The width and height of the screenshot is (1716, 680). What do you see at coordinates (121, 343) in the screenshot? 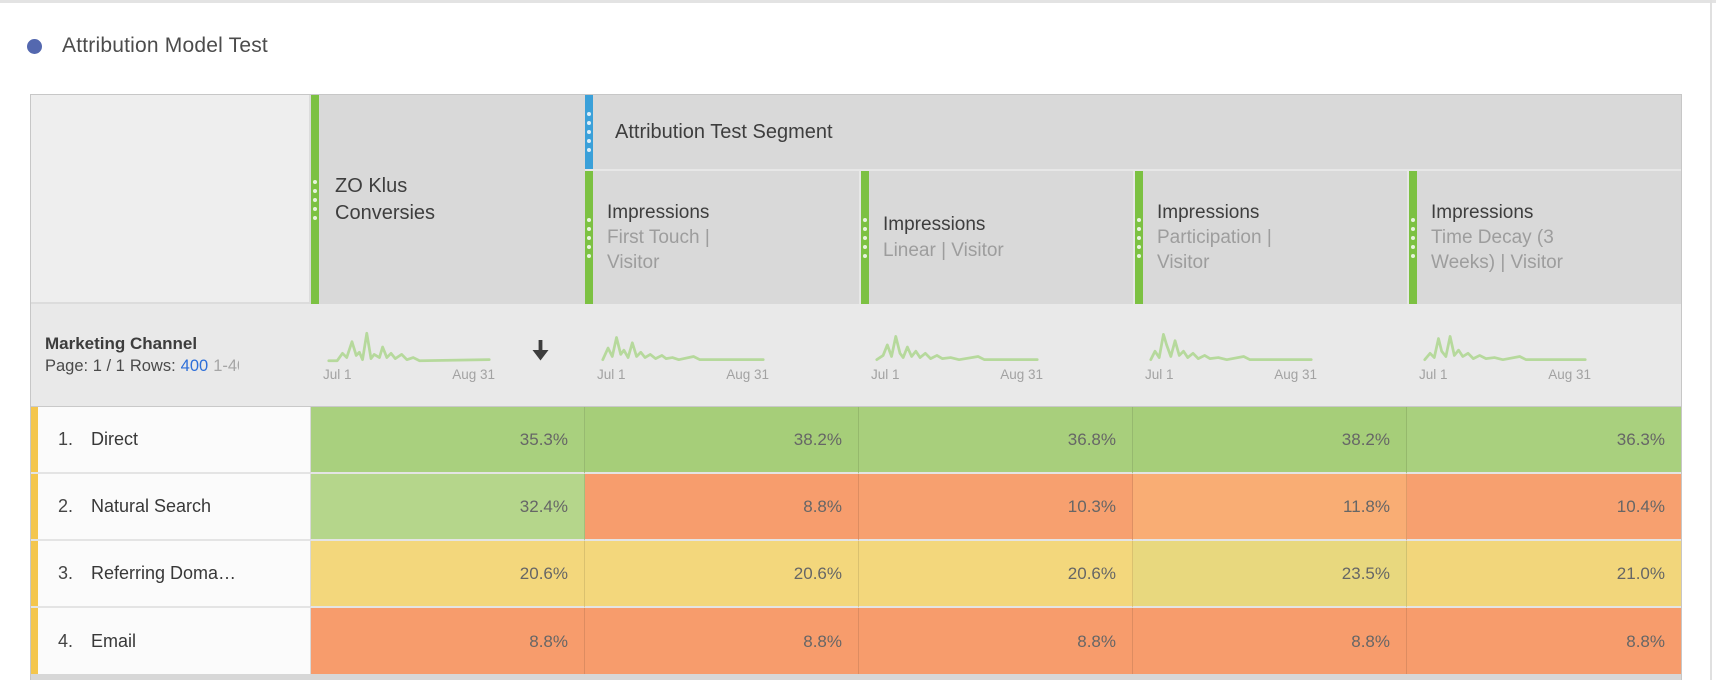
I see `dimension-title: Marketing Channel` at bounding box center [121, 343].